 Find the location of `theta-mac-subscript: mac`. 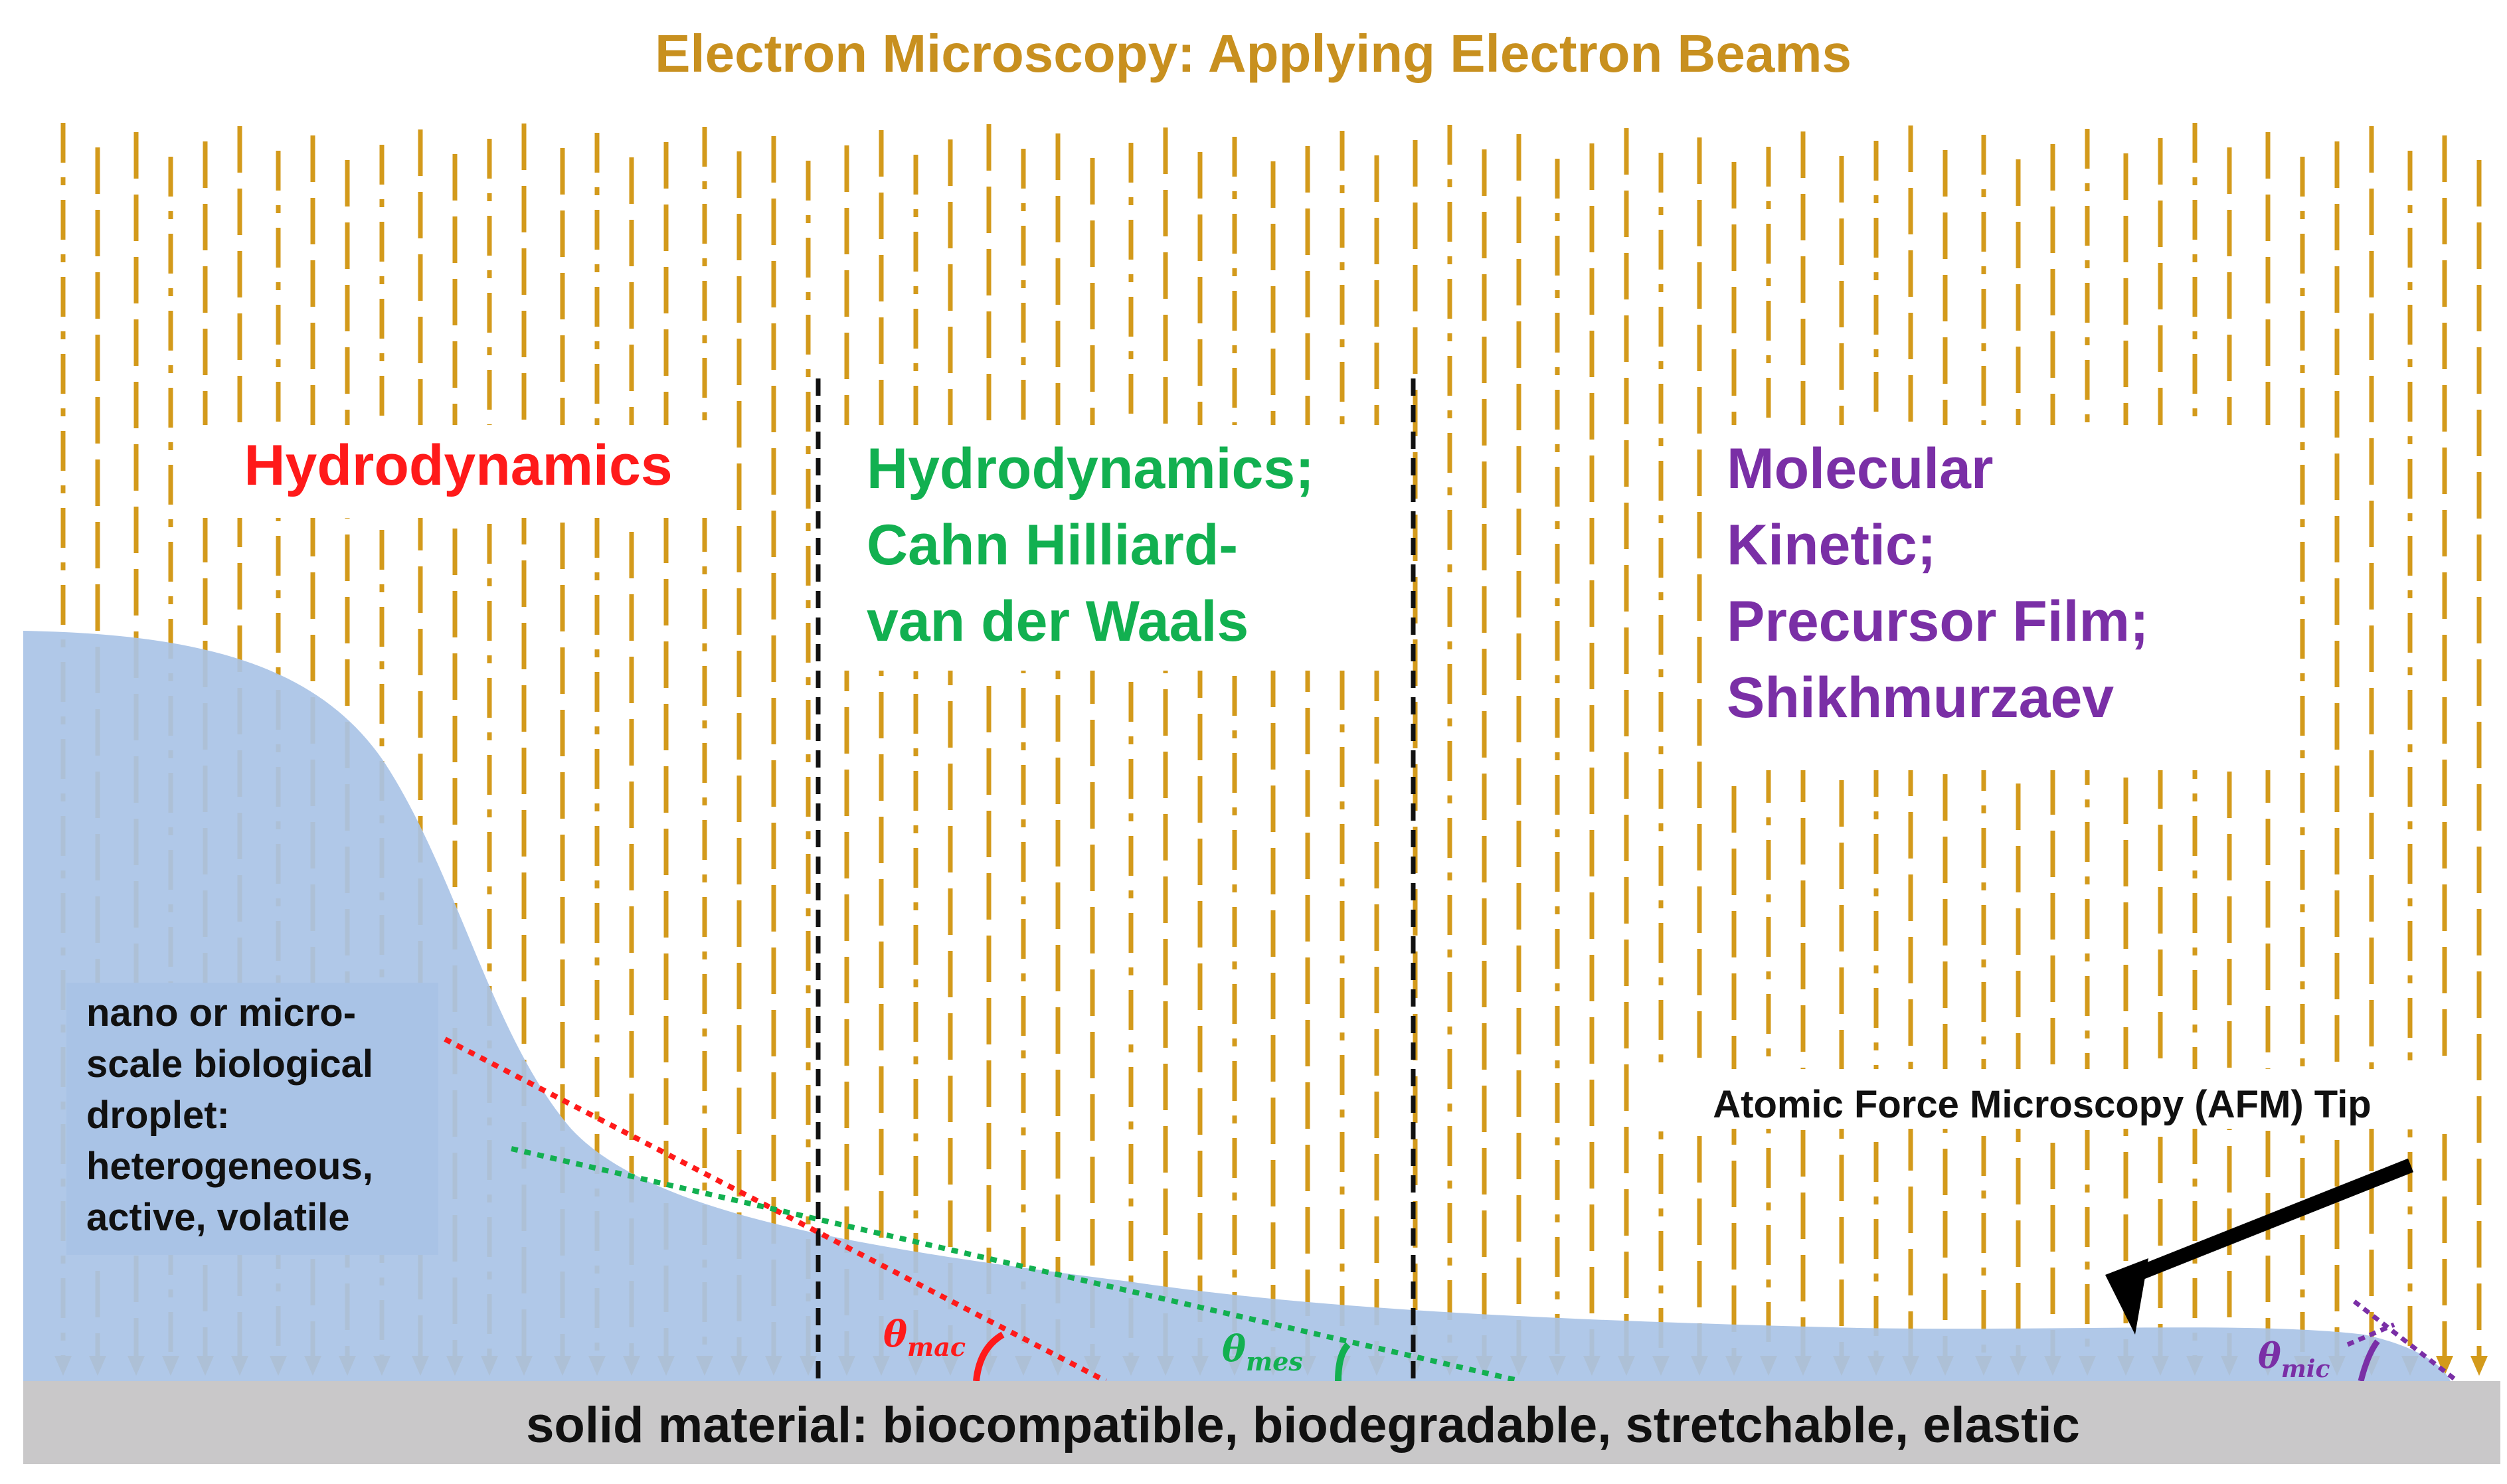

theta-mac-subscript: mac is located at coordinates (936, 1347).